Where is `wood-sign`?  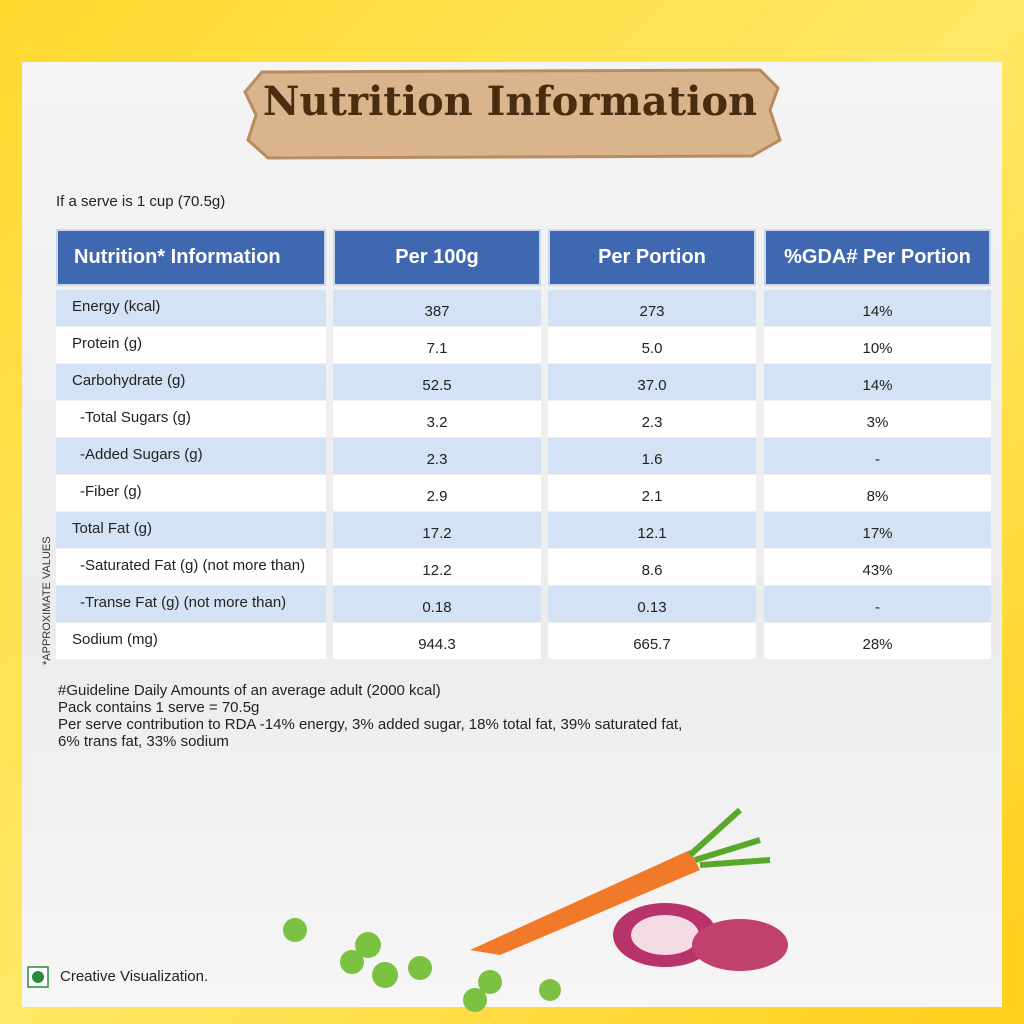
wood-sign is located at coordinates (512, 114).